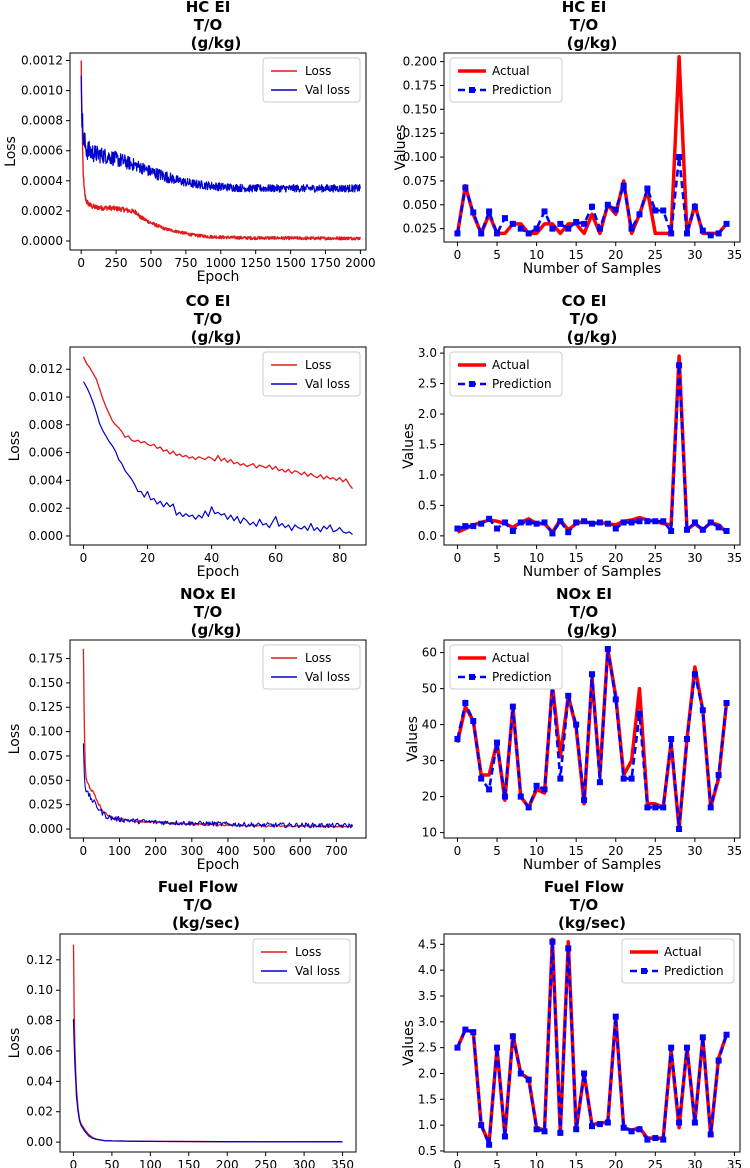 The width and height of the screenshot is (750, 1168). Describe the element at coordinates (42, 151) in the screenshot. I see `y-tick-label: 0.0006` at that location.